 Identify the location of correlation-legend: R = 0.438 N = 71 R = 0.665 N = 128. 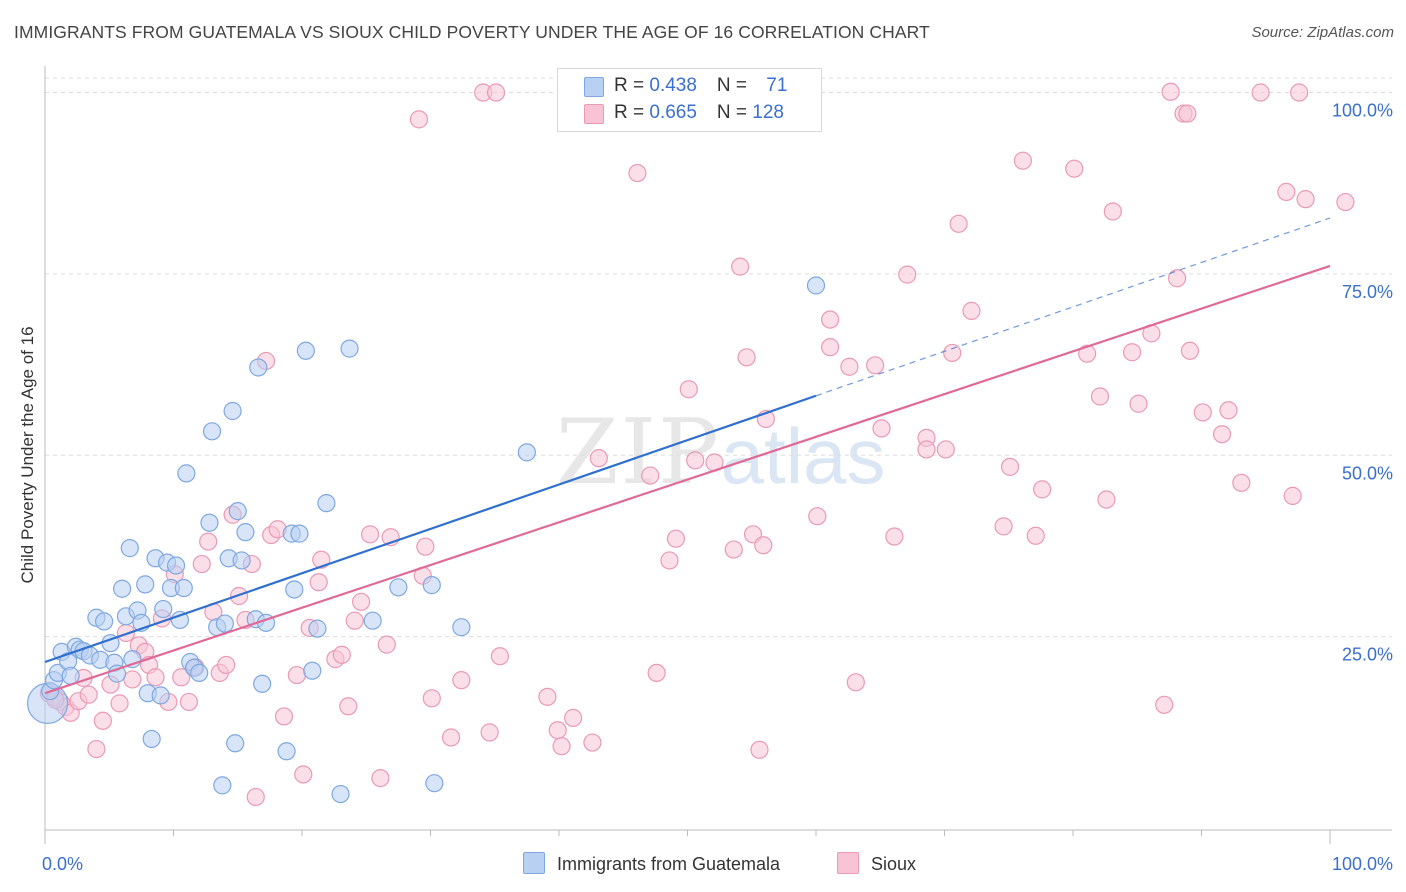
(689, 100).